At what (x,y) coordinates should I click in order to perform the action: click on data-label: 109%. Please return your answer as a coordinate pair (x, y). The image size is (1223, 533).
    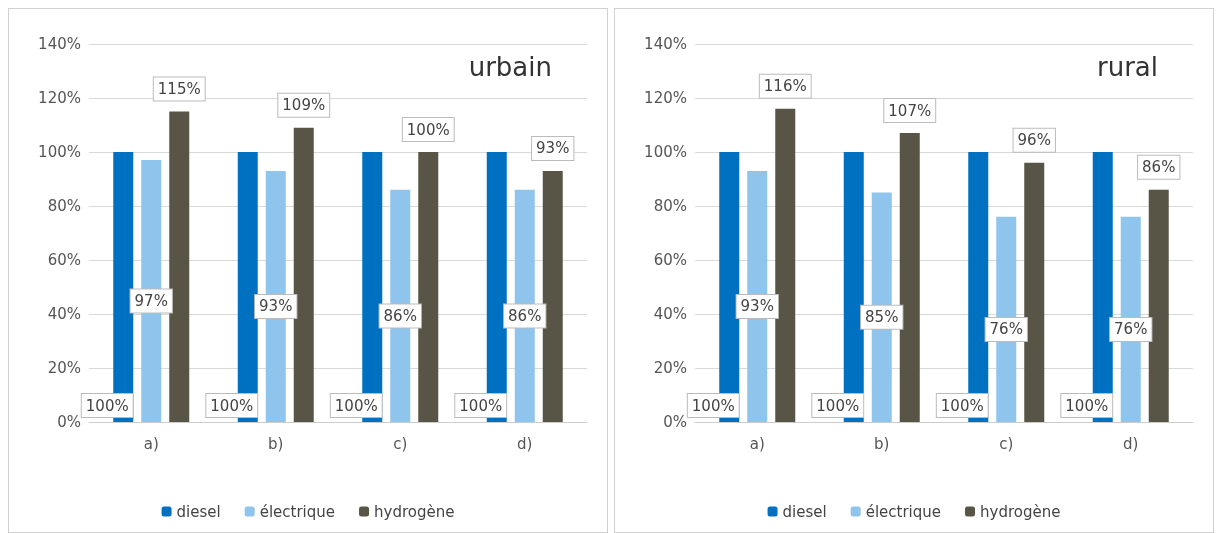
    Looking at the image, I should click on (304, 105).